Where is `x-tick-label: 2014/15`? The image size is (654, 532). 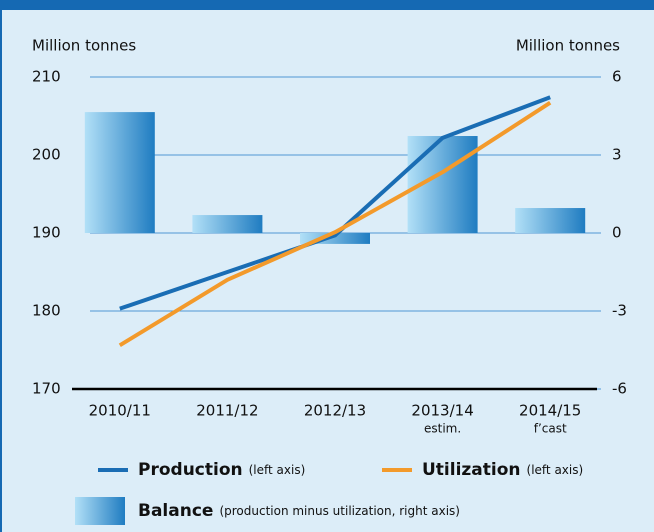 x-tick-label: 2014/15 is located at coordinates (550, 411).